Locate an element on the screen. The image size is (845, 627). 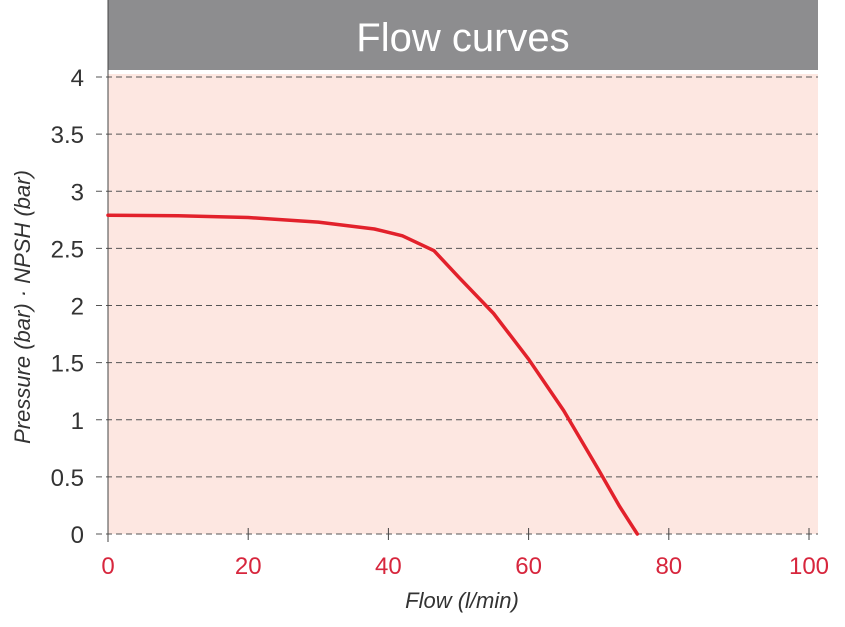
y-axis-title: Pressure (bar) · NPSH (bar) is located at coordinates (22, 307).